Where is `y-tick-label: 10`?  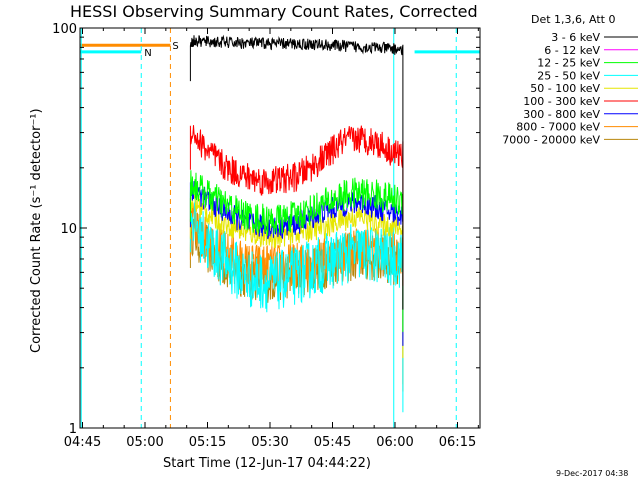 y-tick-label: 10 is located at coordinates (68, 229).